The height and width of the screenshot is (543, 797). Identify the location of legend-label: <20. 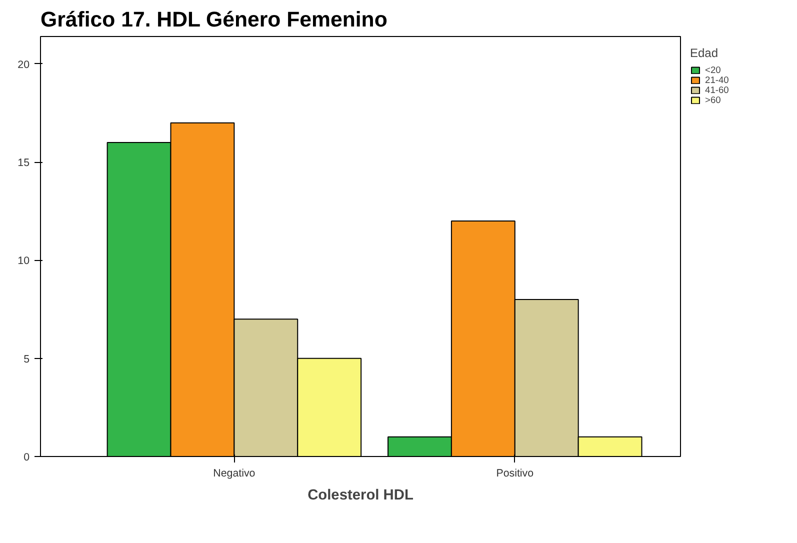
(713, 70).